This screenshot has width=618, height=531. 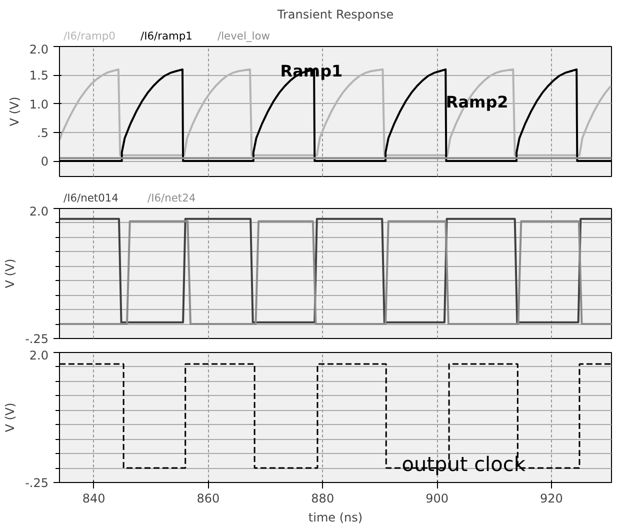 I want to click on text: /level_low, so click(x=244, y=36).